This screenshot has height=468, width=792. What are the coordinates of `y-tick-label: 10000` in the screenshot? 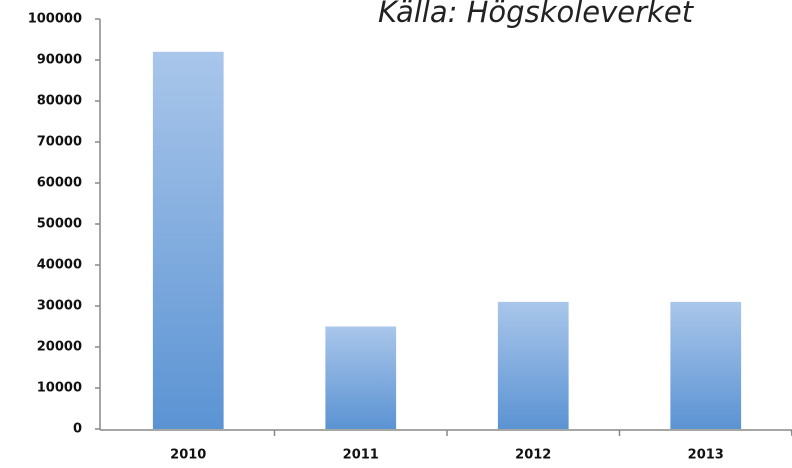 It's located at (59, 388).